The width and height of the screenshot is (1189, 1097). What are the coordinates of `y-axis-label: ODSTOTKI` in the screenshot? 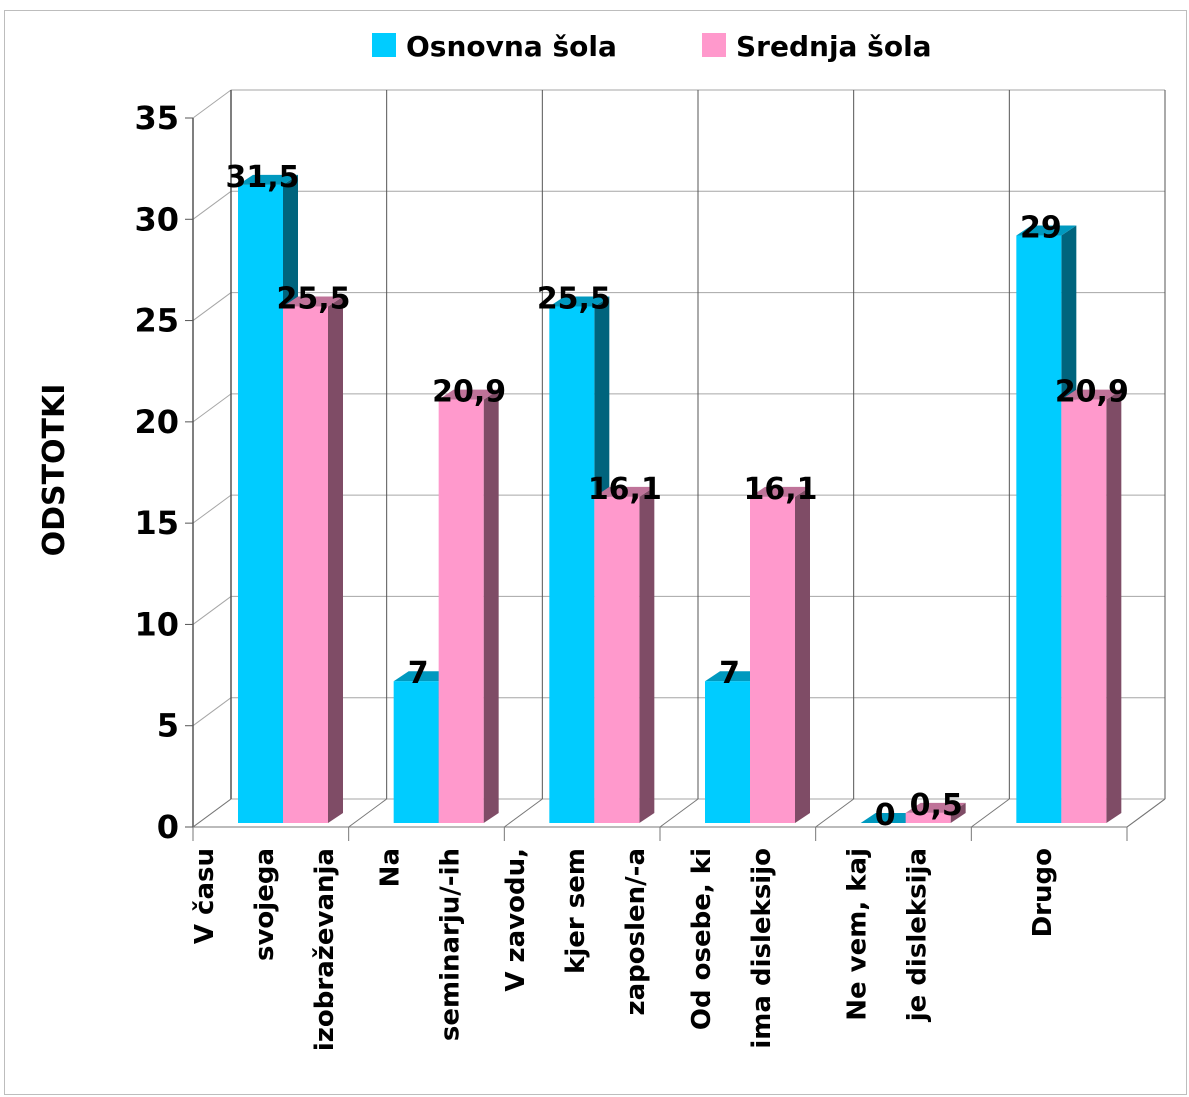 It's located at (54, 470).